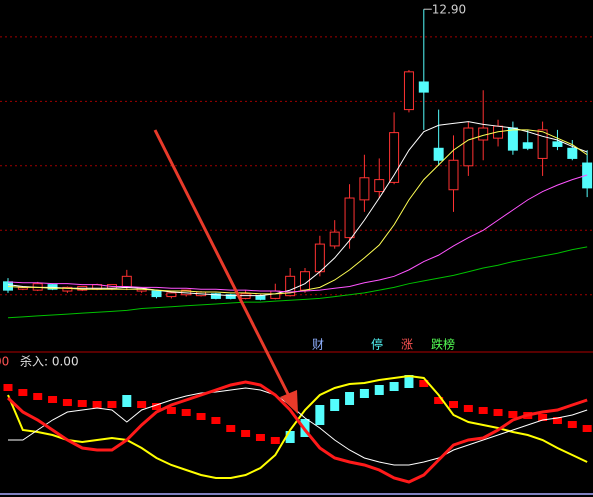 The image size is (593, 497). I want to click on indicator-label: 杀入: 0.00, so click(49, 361).